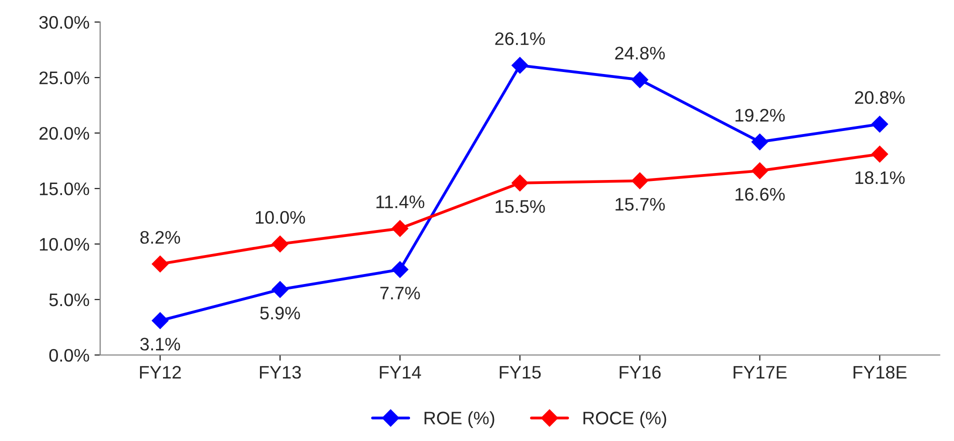  Describe the element at coordinates (280, 372) in the screenshot. I see `x-tick-label: FY13` at that location.